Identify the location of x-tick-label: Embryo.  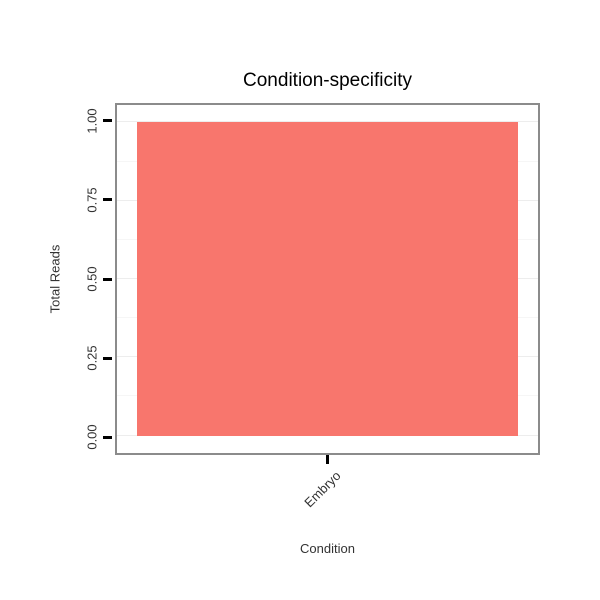
(322, 489).